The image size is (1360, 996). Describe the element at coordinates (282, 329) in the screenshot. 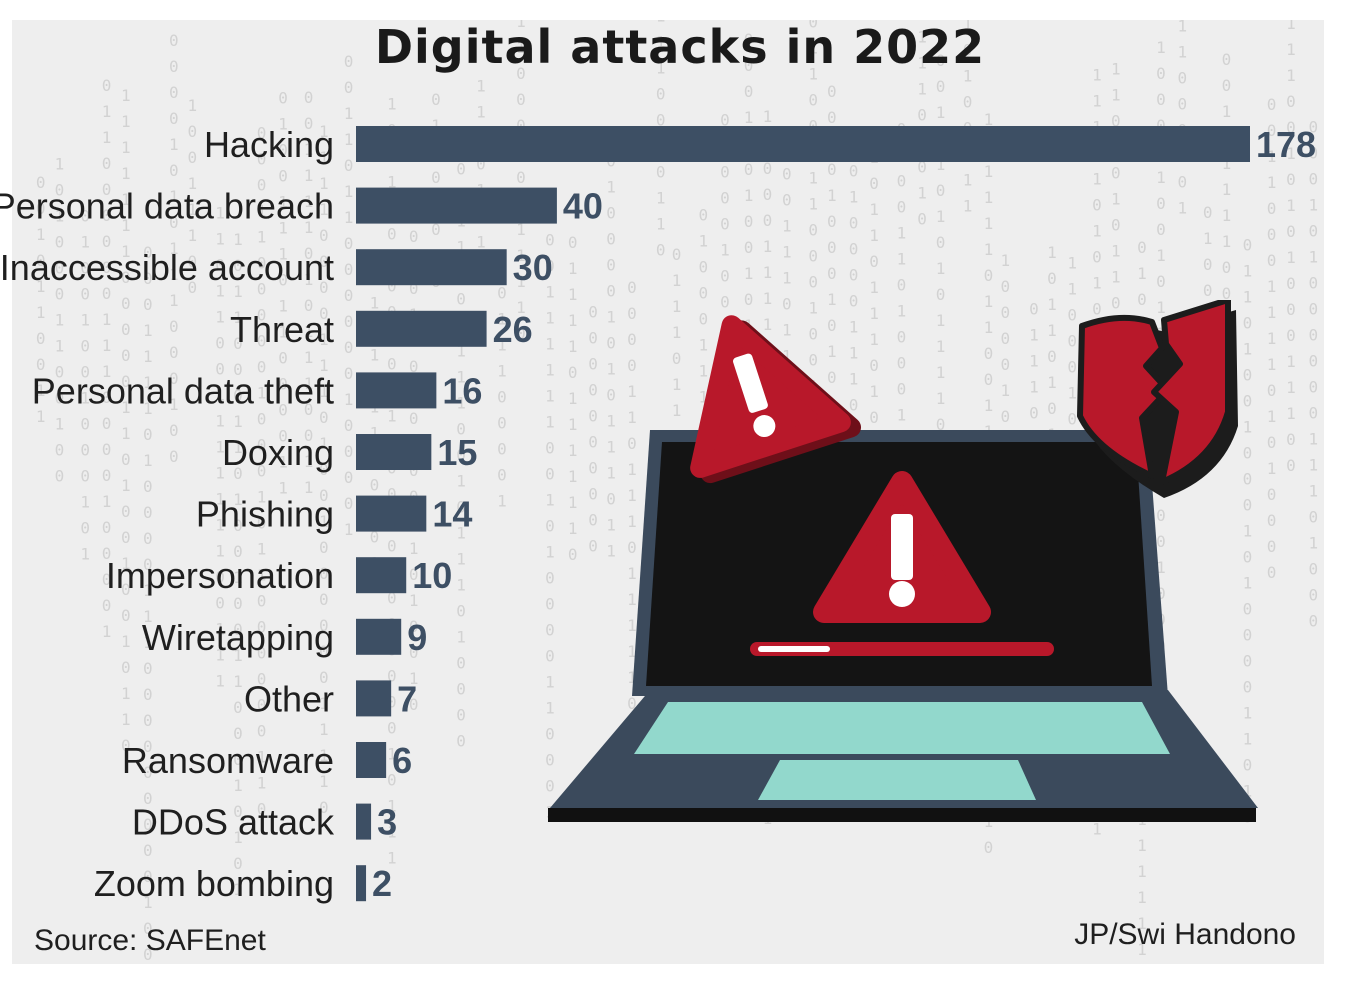

I see `category-label: Threat` at that location.